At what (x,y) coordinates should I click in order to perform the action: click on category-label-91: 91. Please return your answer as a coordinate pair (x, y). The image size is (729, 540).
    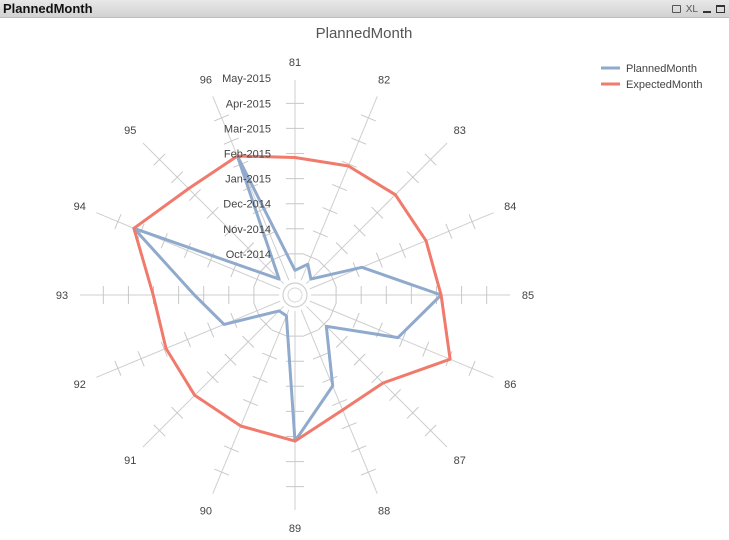
    Looking at the image, I should click on (130, 461).